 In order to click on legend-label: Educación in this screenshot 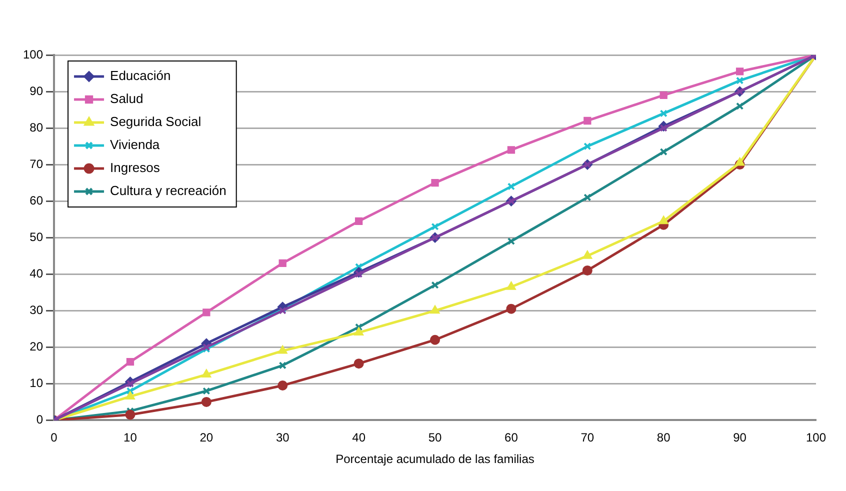, I will do `click(140, 76)`.